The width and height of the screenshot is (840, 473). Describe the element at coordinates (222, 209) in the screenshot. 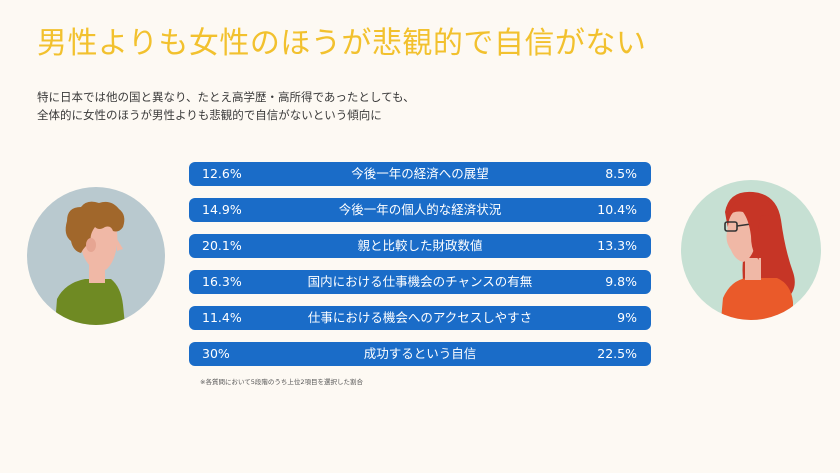

I see `male-value: 14.9%` at that location.